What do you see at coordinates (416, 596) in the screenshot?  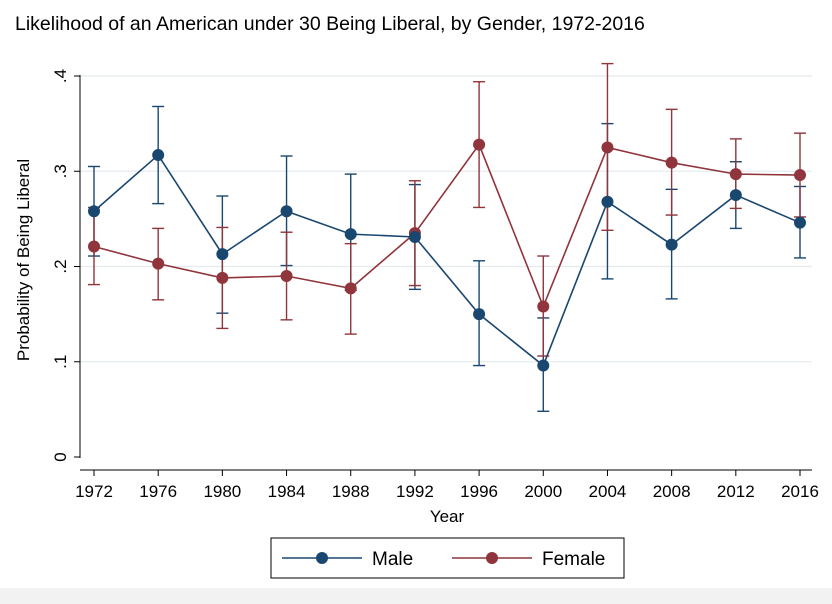 I see `bottom-strip` at bounding box center [416, 596].